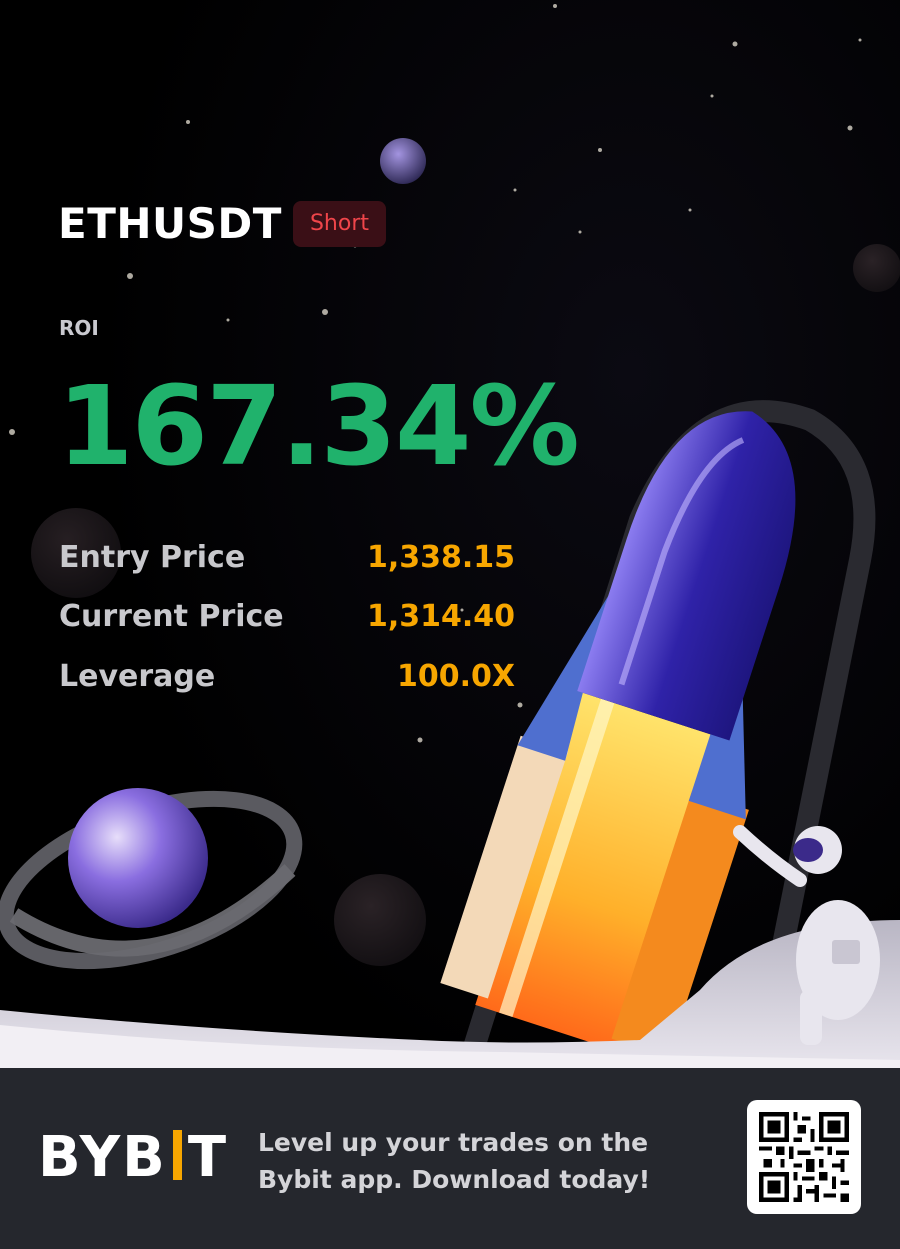 The image size is (900, 1249). I want to click on logo-text-left: BYB, so click(102, 1157).